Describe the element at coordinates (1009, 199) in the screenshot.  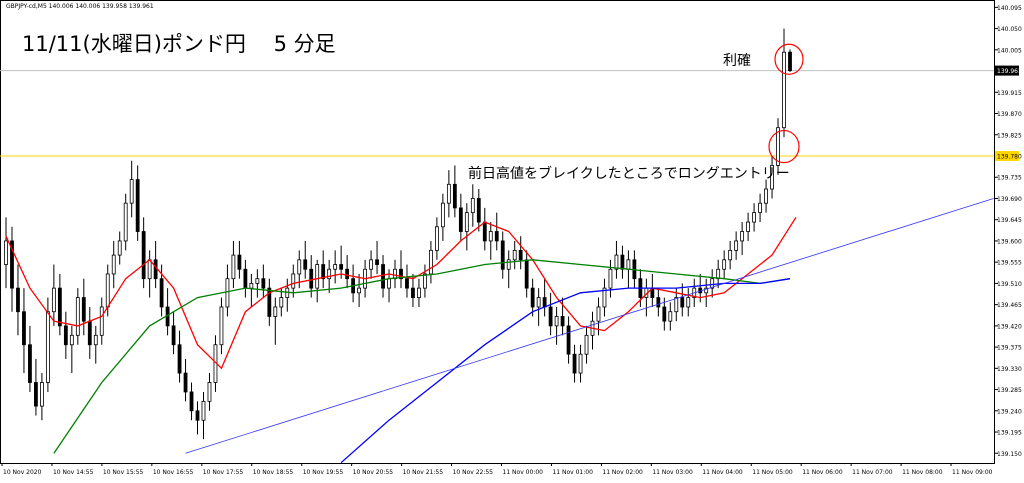
I see `y-tick-label: 139.690` at that location.